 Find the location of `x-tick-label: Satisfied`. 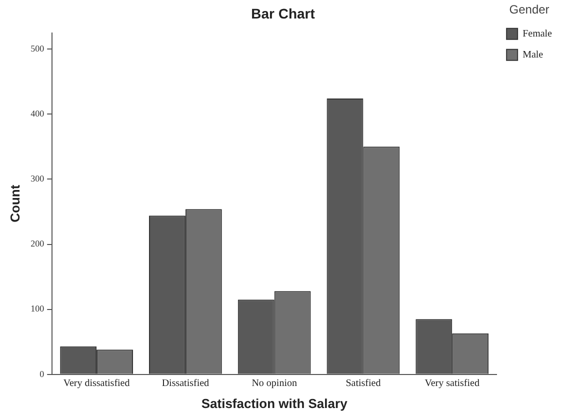

x-tick-label: Satisfied is located at coordinates (363, 384).